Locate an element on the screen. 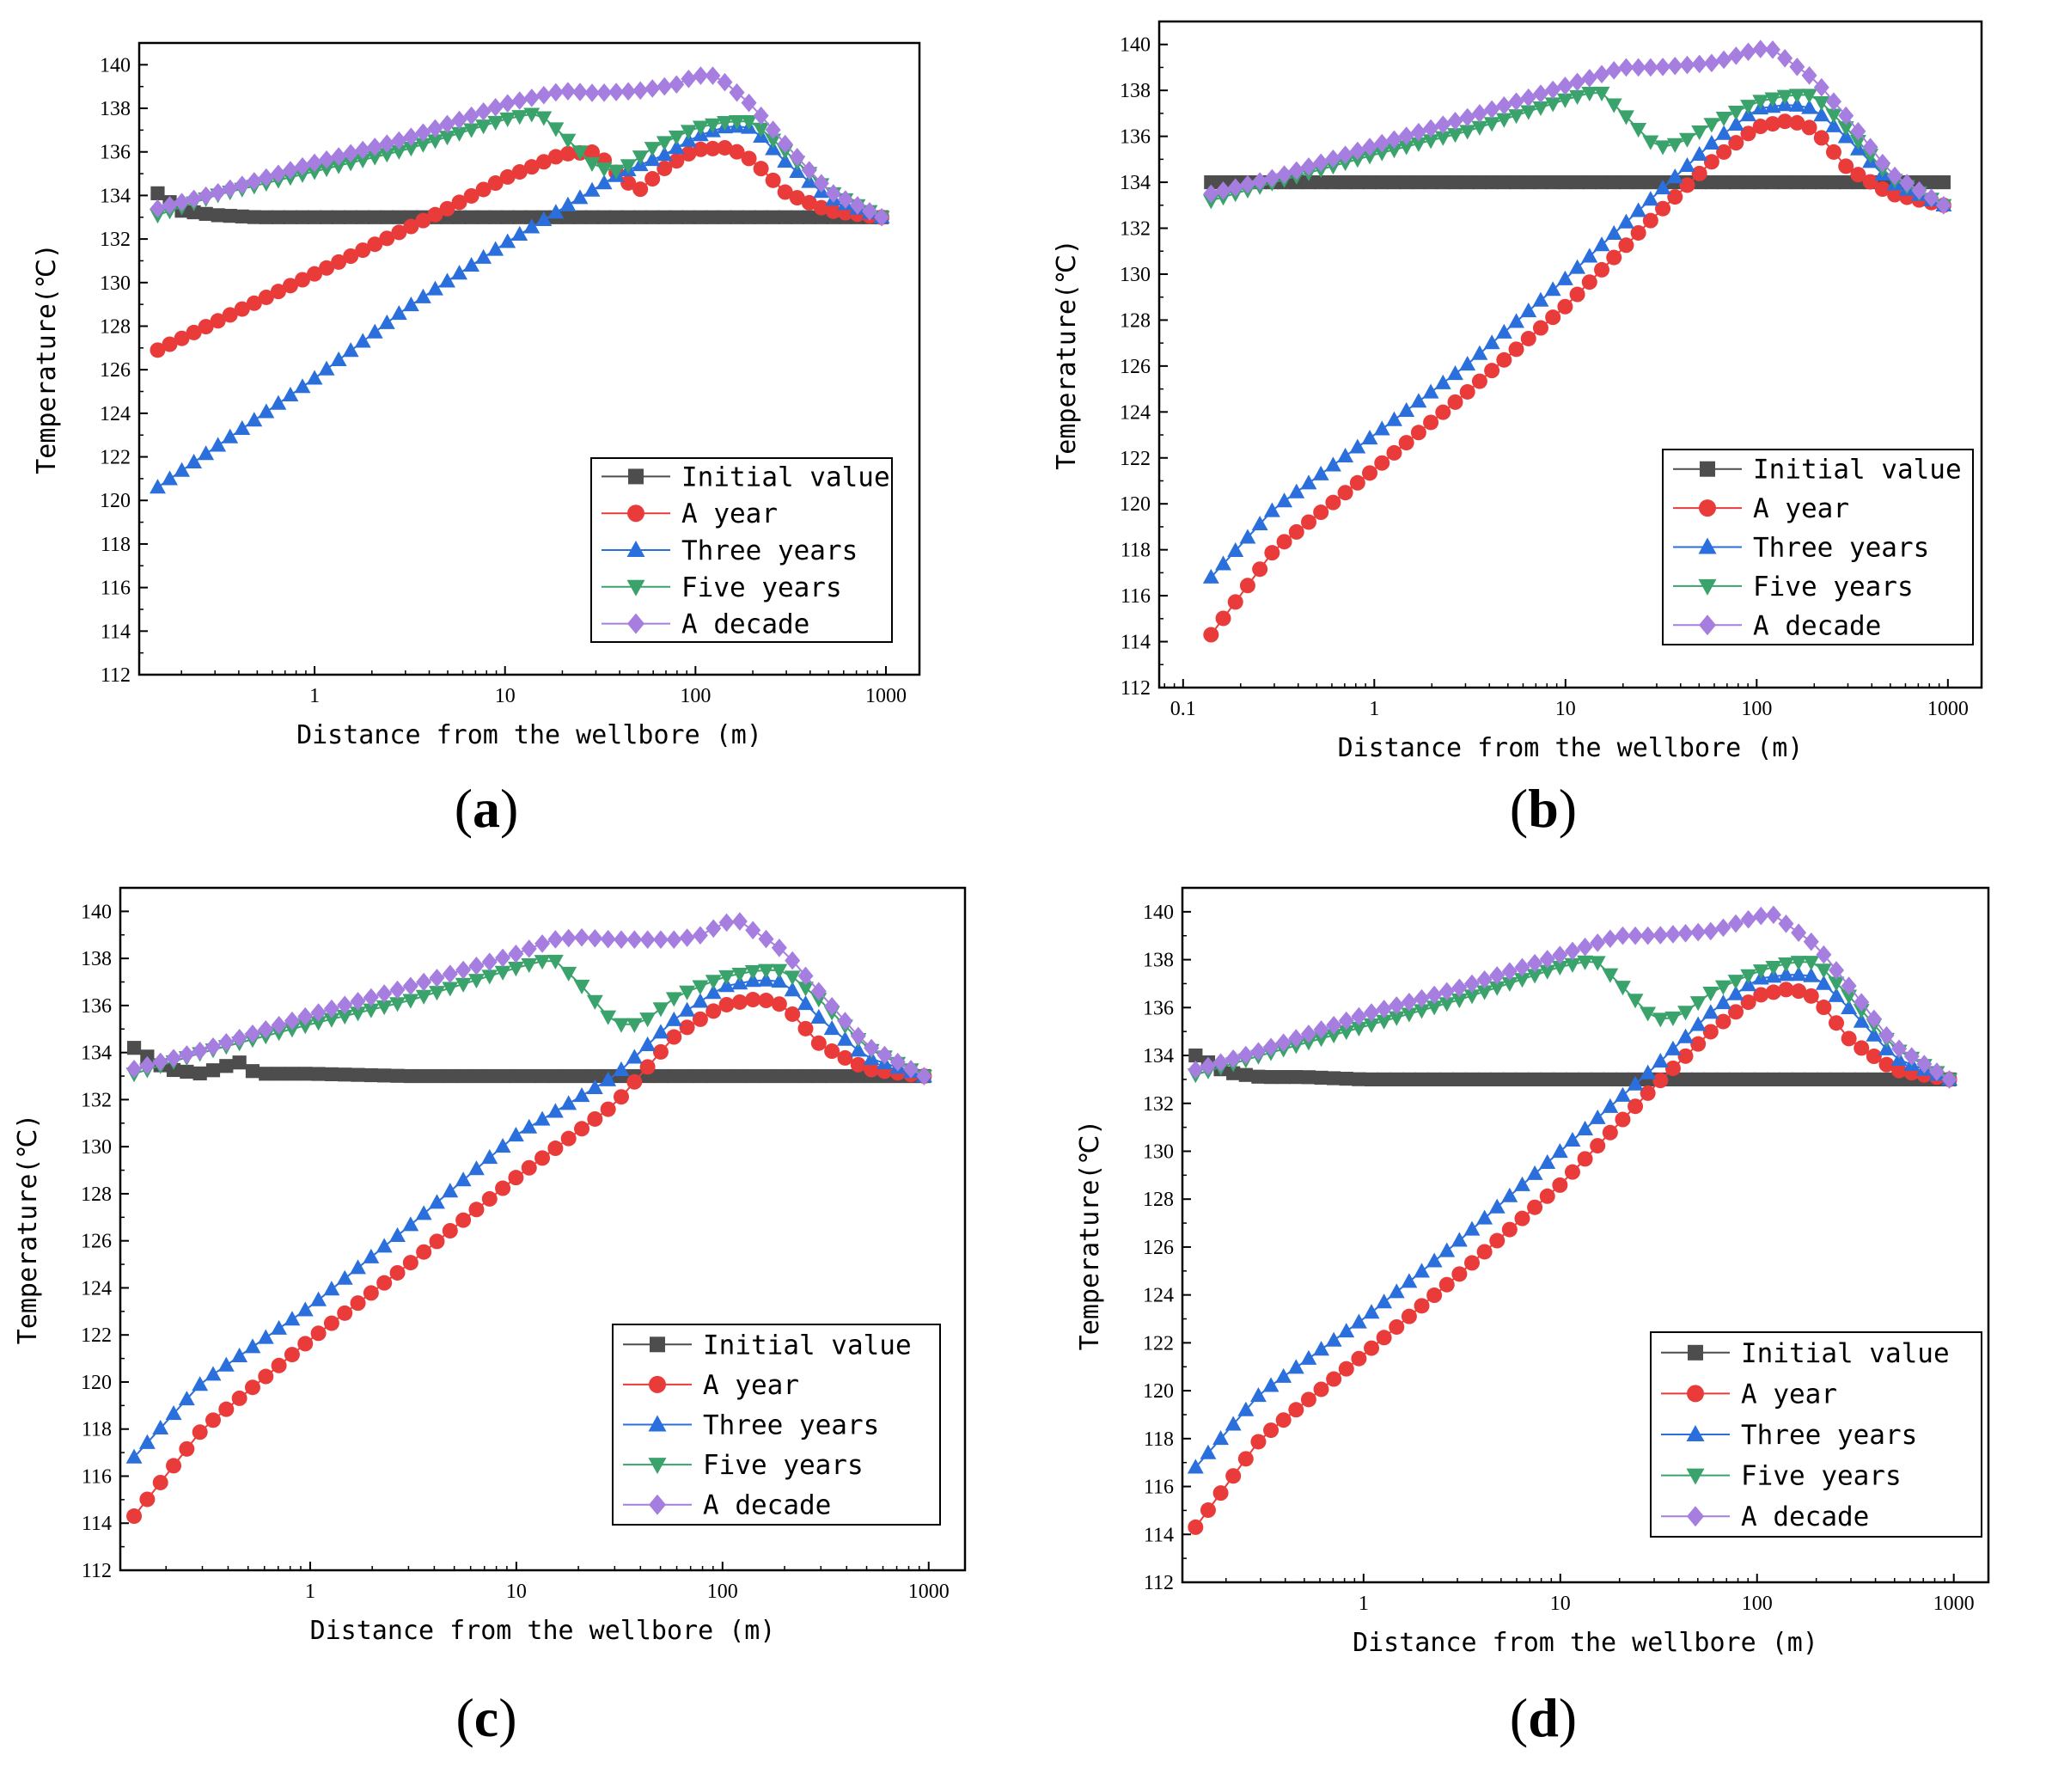 The height and width of the screenshot is (1792, 2046). y-tick-label: 120 is located at coordinates (115, 501).